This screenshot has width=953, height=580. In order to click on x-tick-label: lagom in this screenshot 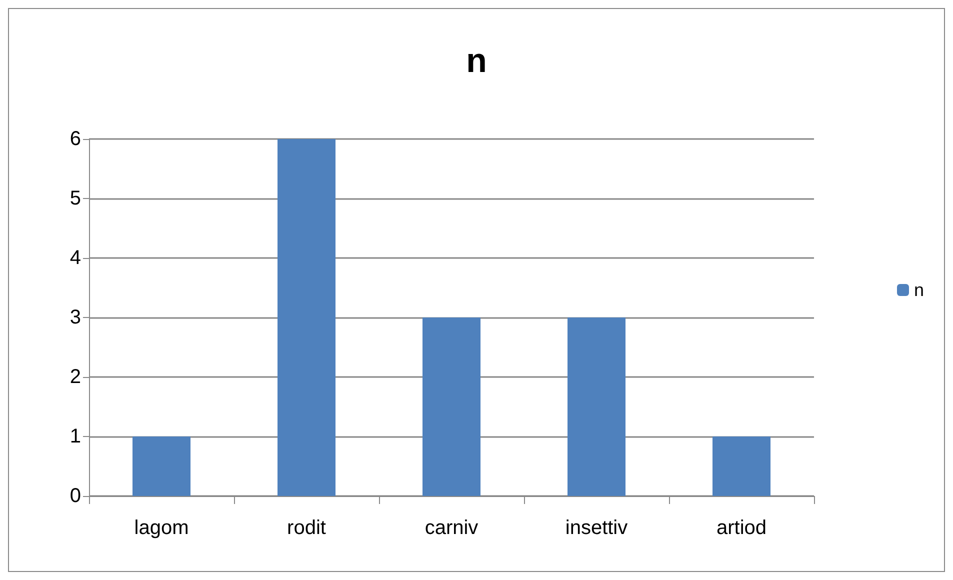, I will do `click(161, 528)`.